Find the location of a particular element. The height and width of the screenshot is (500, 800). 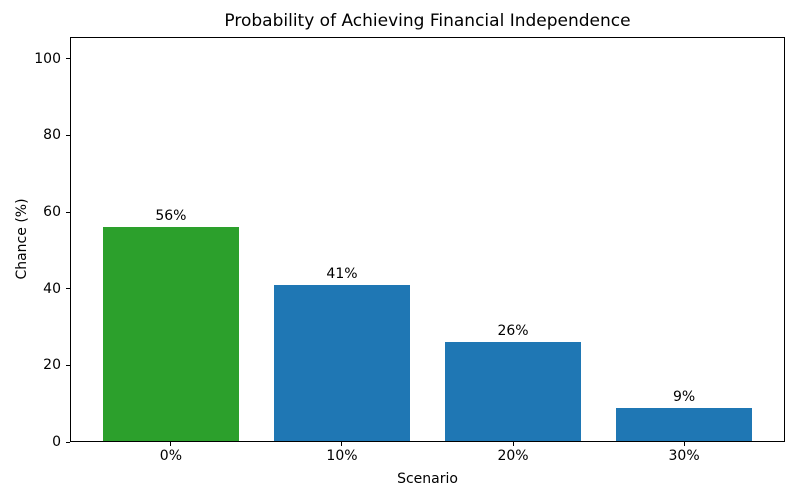

bar-value-label: 26% is located at coordinates (513, 331).